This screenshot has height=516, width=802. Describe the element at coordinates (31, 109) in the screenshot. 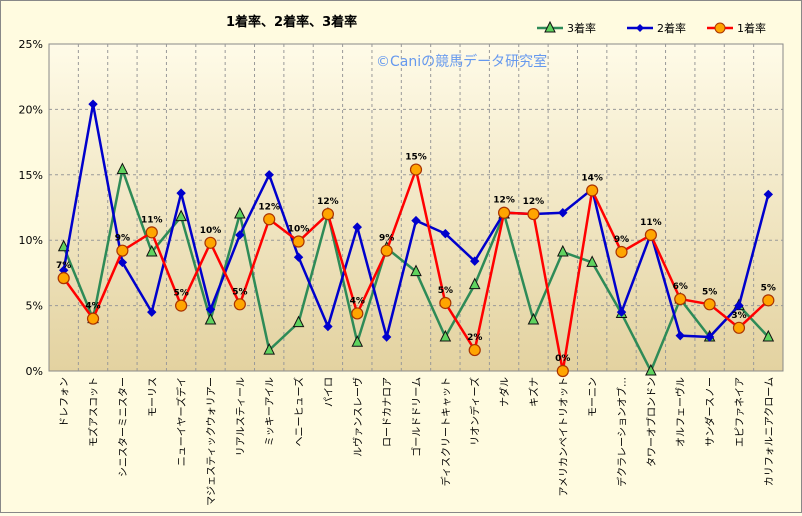

I see `y-tick-label: 20%` at that location.